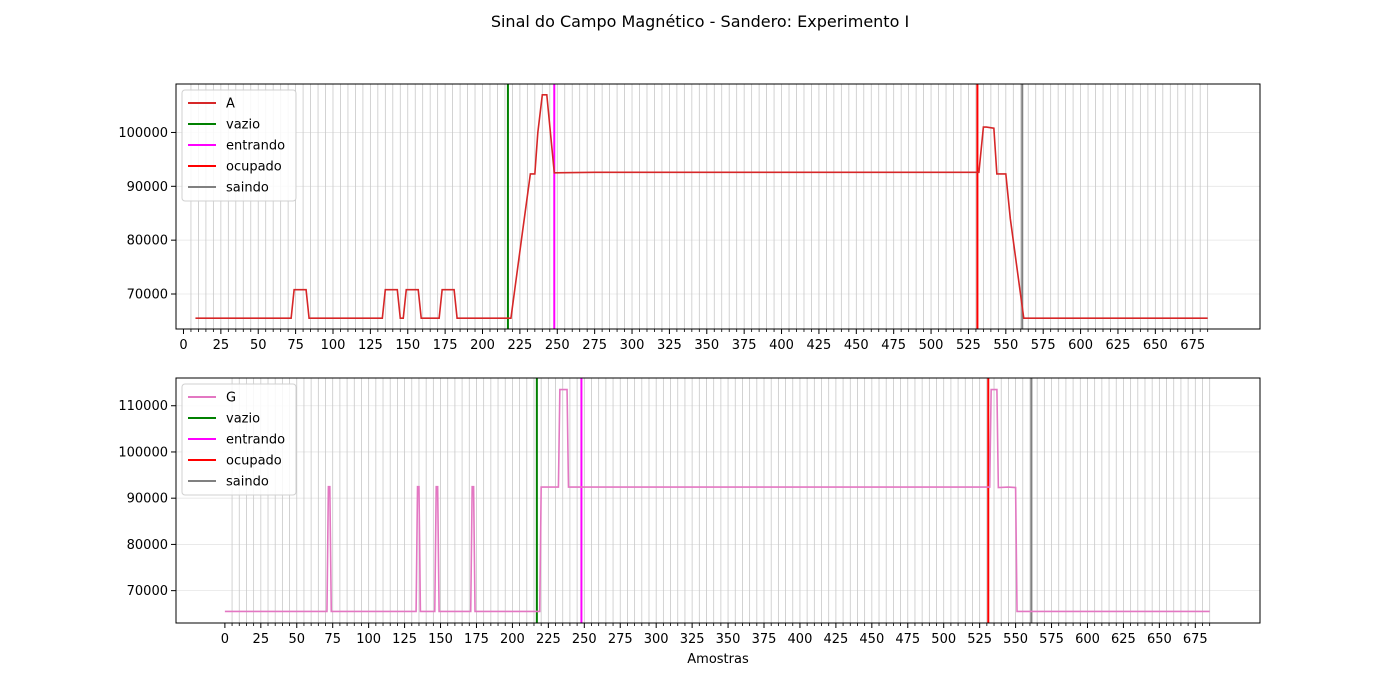  Describe the element at coordinates (143, 406) in the screenshot. I see `y-tick-label: 110000` at that location.